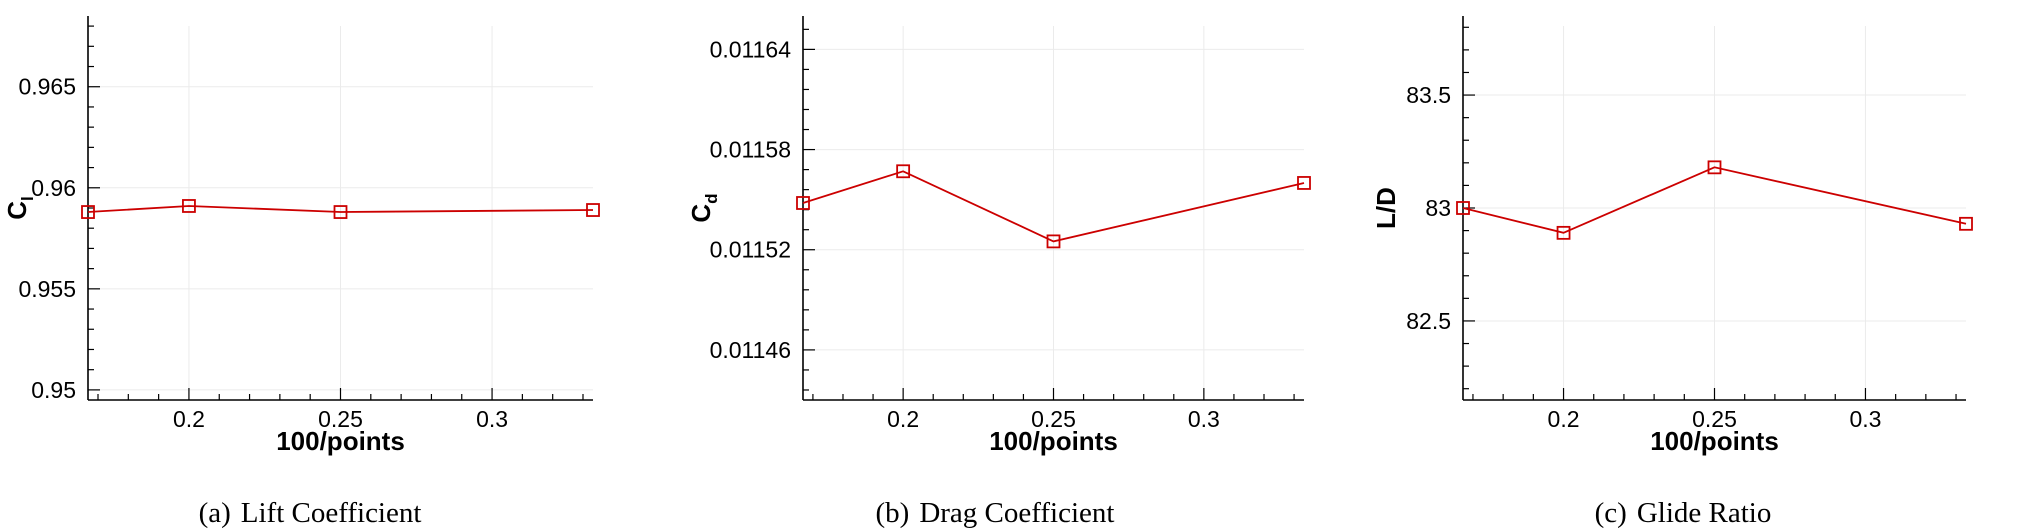 This screenshot has width=2023, height=532. I want to click on y-tick-label: 0.01158, so click(750, 150).